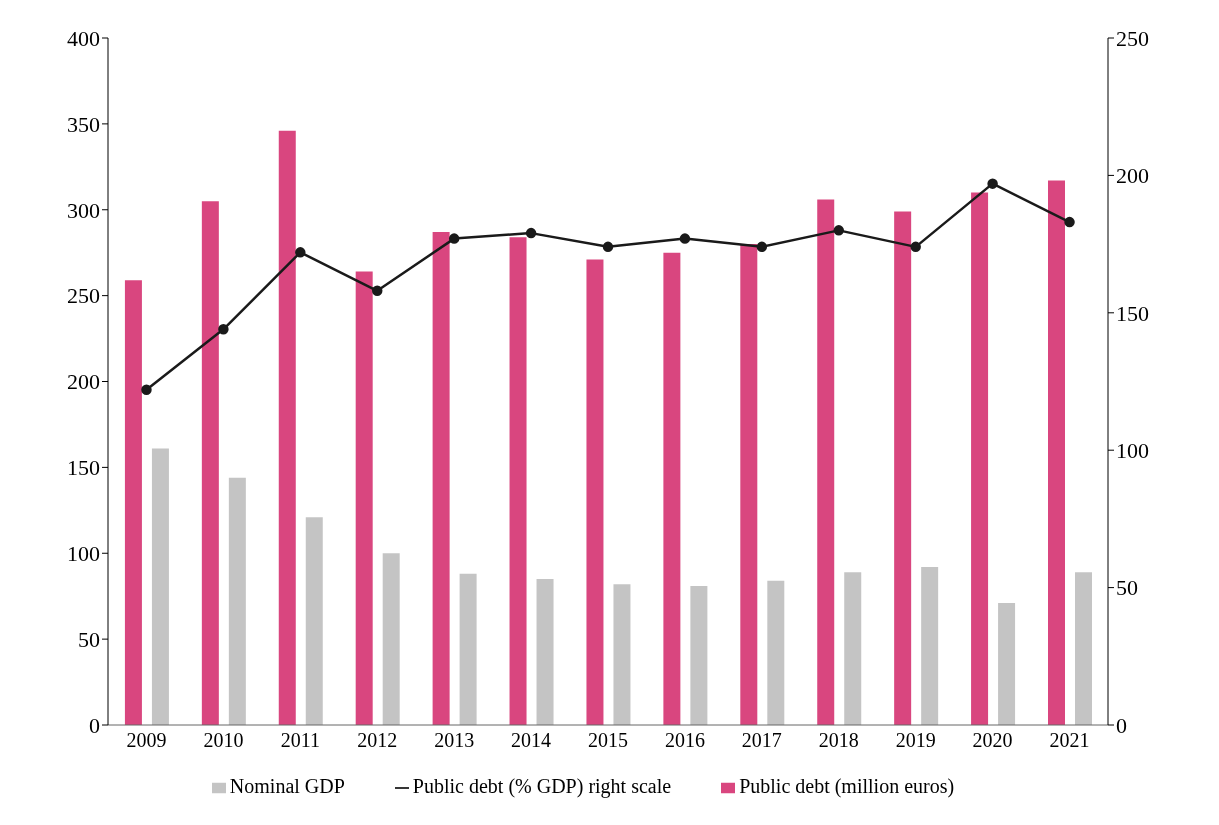  Describe the element at coordinates (915, 740) in the screenshot. I see `x-tick-label: 2019` at that location.